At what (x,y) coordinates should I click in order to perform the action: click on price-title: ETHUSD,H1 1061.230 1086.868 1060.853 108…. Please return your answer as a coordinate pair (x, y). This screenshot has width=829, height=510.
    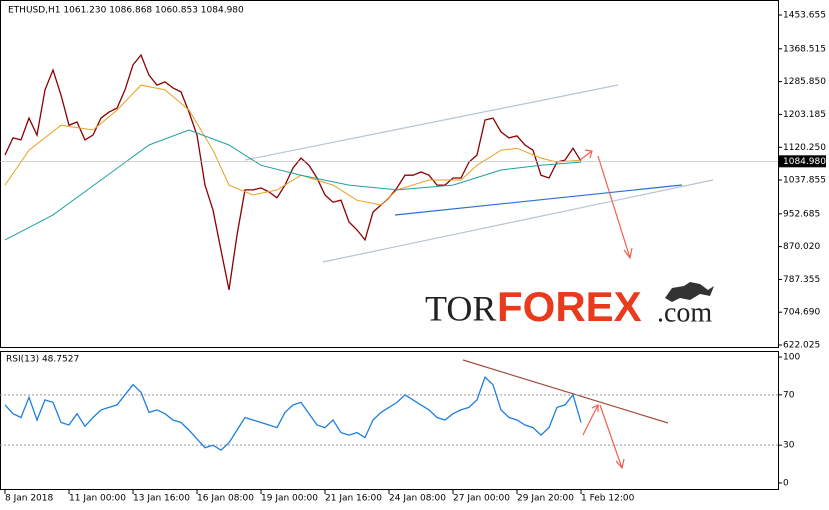
    Looking at the image, I should click on (126, 11).